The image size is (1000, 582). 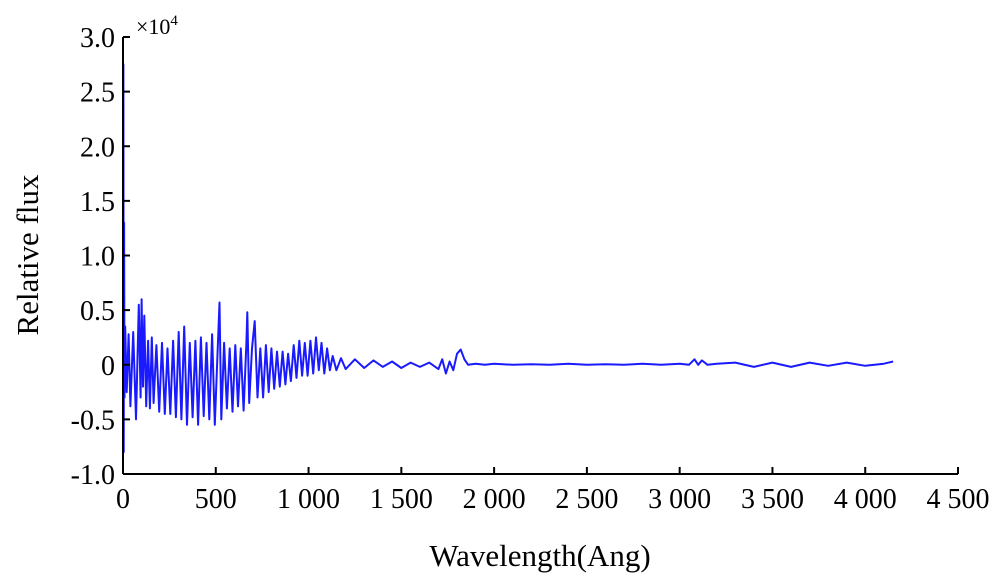 I want to click on x-tick-label: 4 500, so click(x=958, y=499).